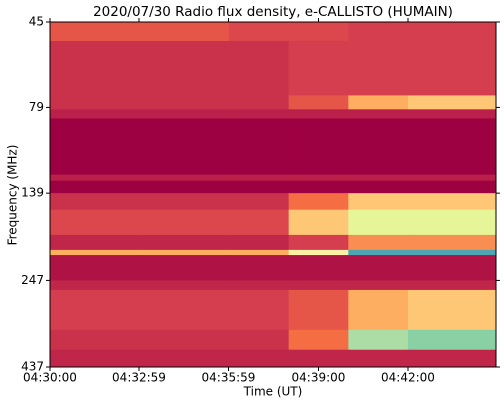 Image resolution: width=504 pixels, height=404 pixels. What do you see at coordinates (273, 392) in the screenshot?
I see `x-axis-label: Time (UT)` at bounding box center [273, 392].